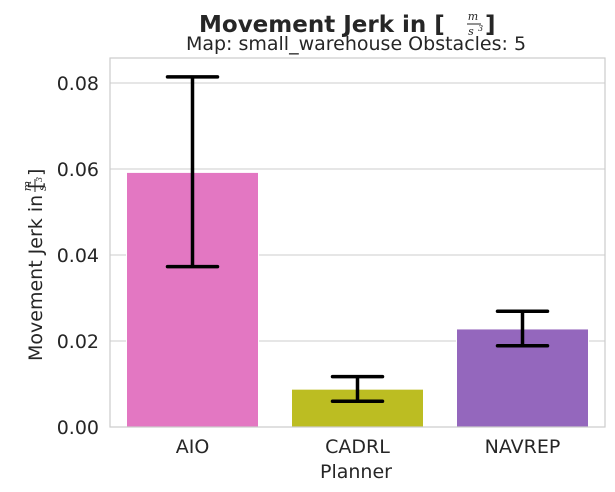  What do you see at coordinates (36, 172) in the screenshot?
I see `y-axis-label-suffix: ]` at bounding box center [36, 172].